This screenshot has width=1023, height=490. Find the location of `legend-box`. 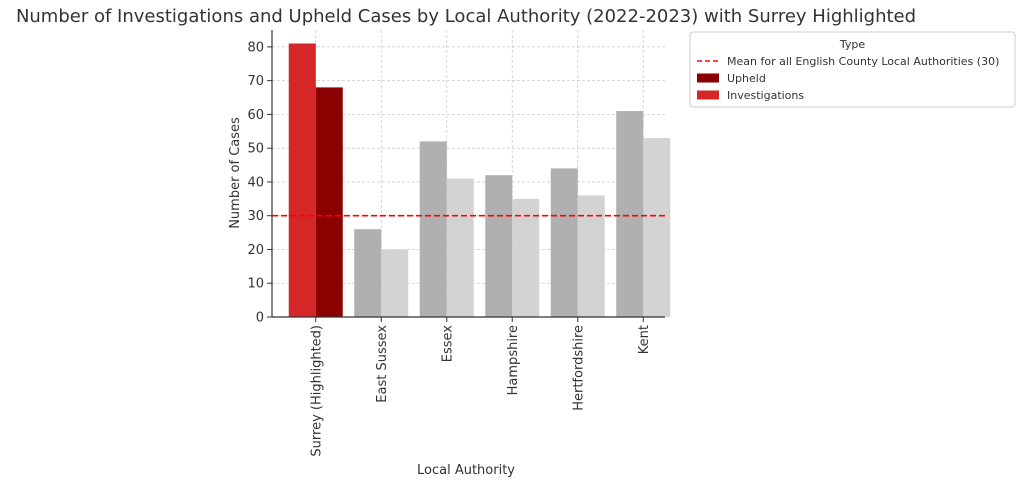

legend-box is located at coordinates (852, 69).